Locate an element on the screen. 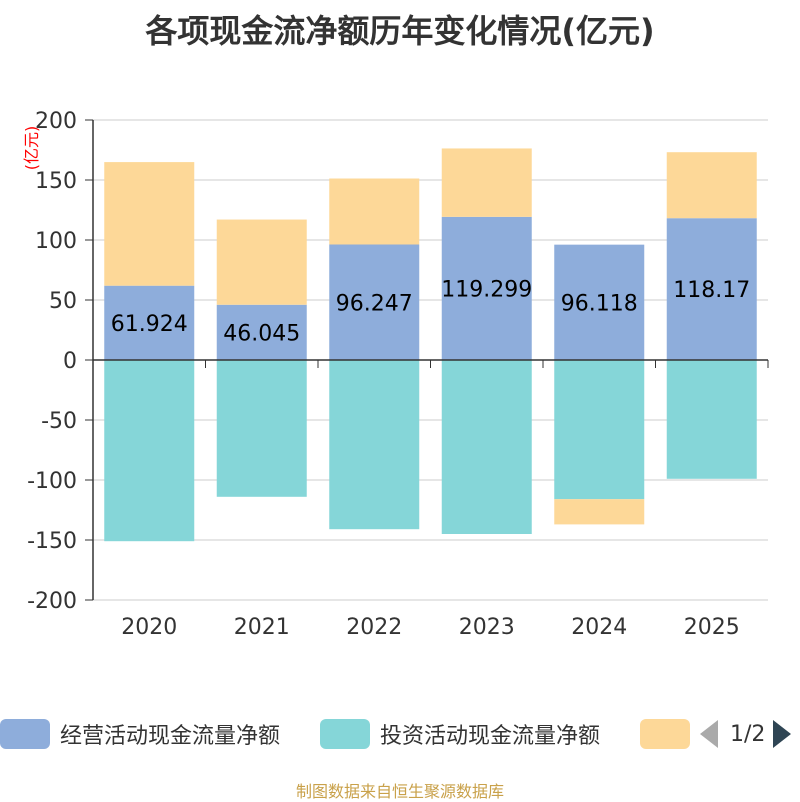 The image size is (800, 802). data-label: 96.118 is located at coordinates (599, 303).